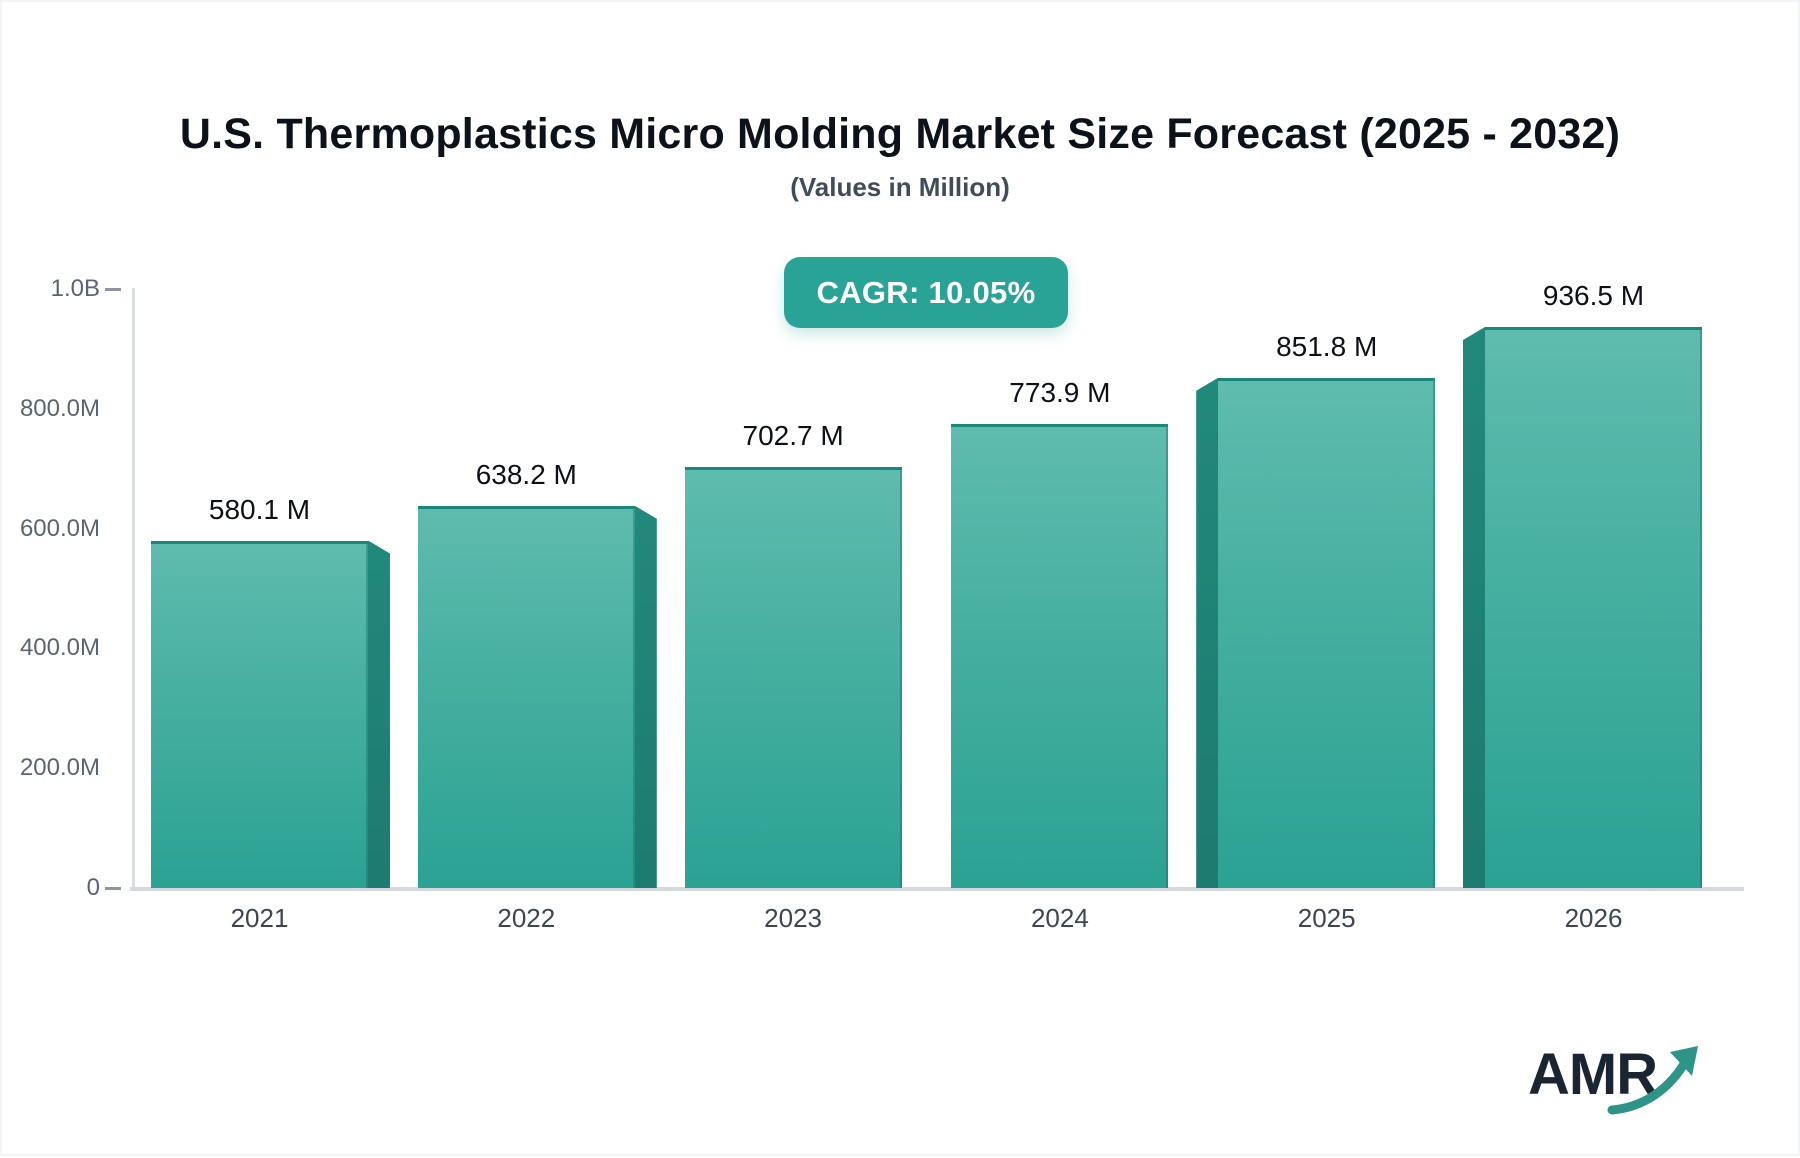 The width and height of the screenshot is (1800, 1158). What do you see at coordinates (113, 289) in the screenshot?
I see `y-tick-dash-1.0B` at bounding box center [113, 289].